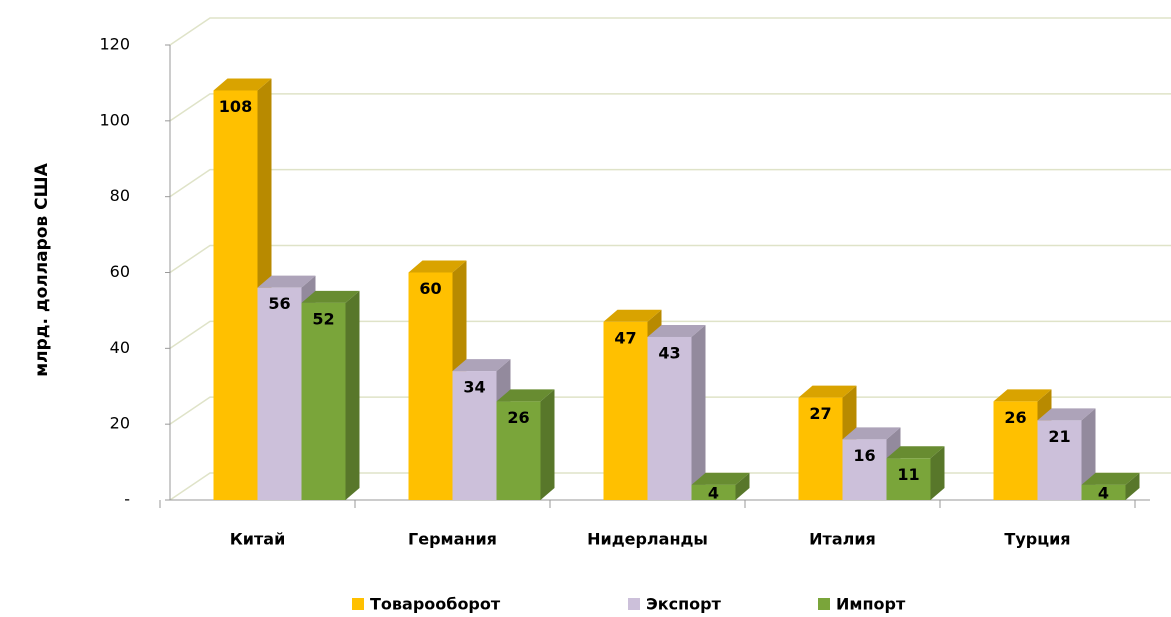  I want to click on x-tick-label: Нидерланды, so click(647, 539).